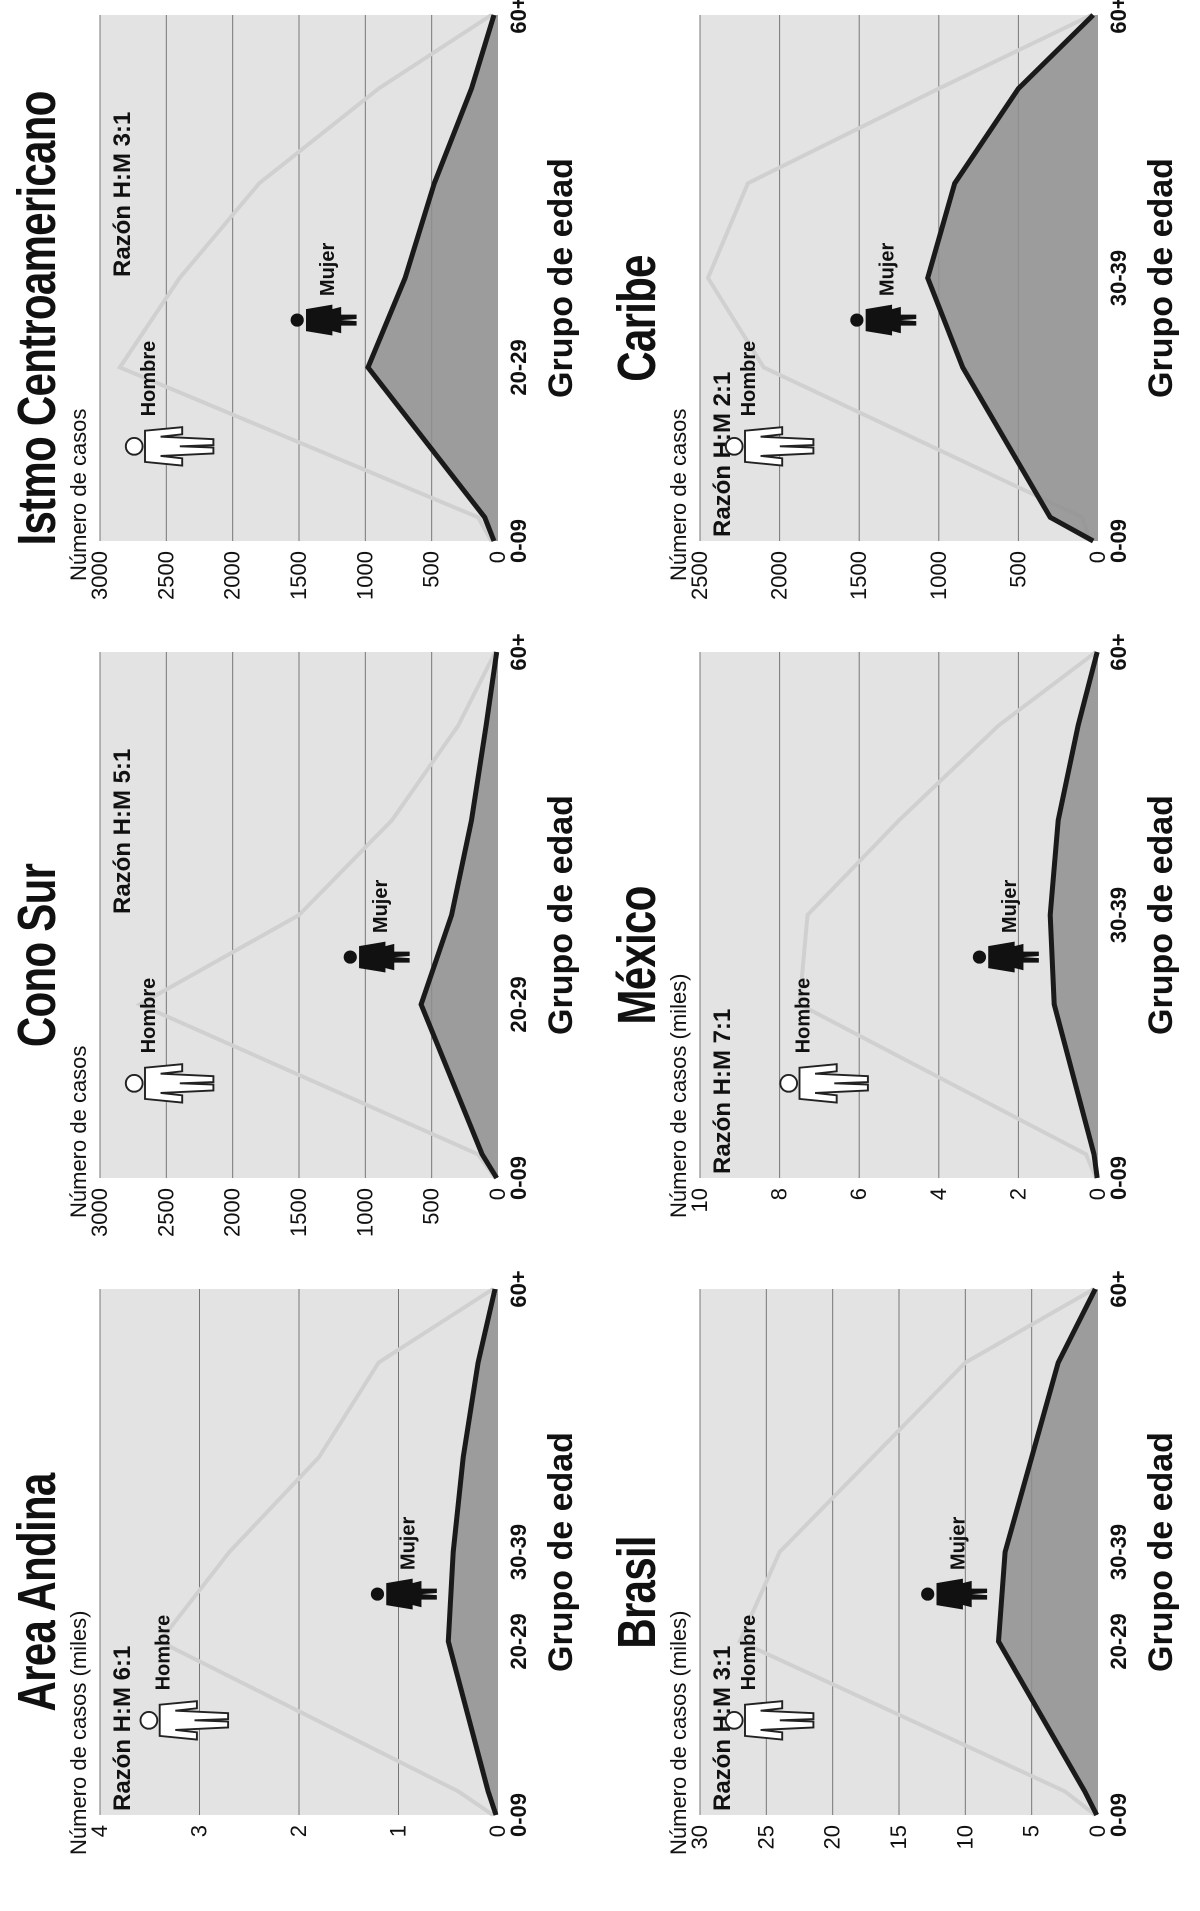  What do you see at coordinates (298, 1831) in the screenshot?
I see `y-tick-label: 2` at bounding box center [298, 1831].